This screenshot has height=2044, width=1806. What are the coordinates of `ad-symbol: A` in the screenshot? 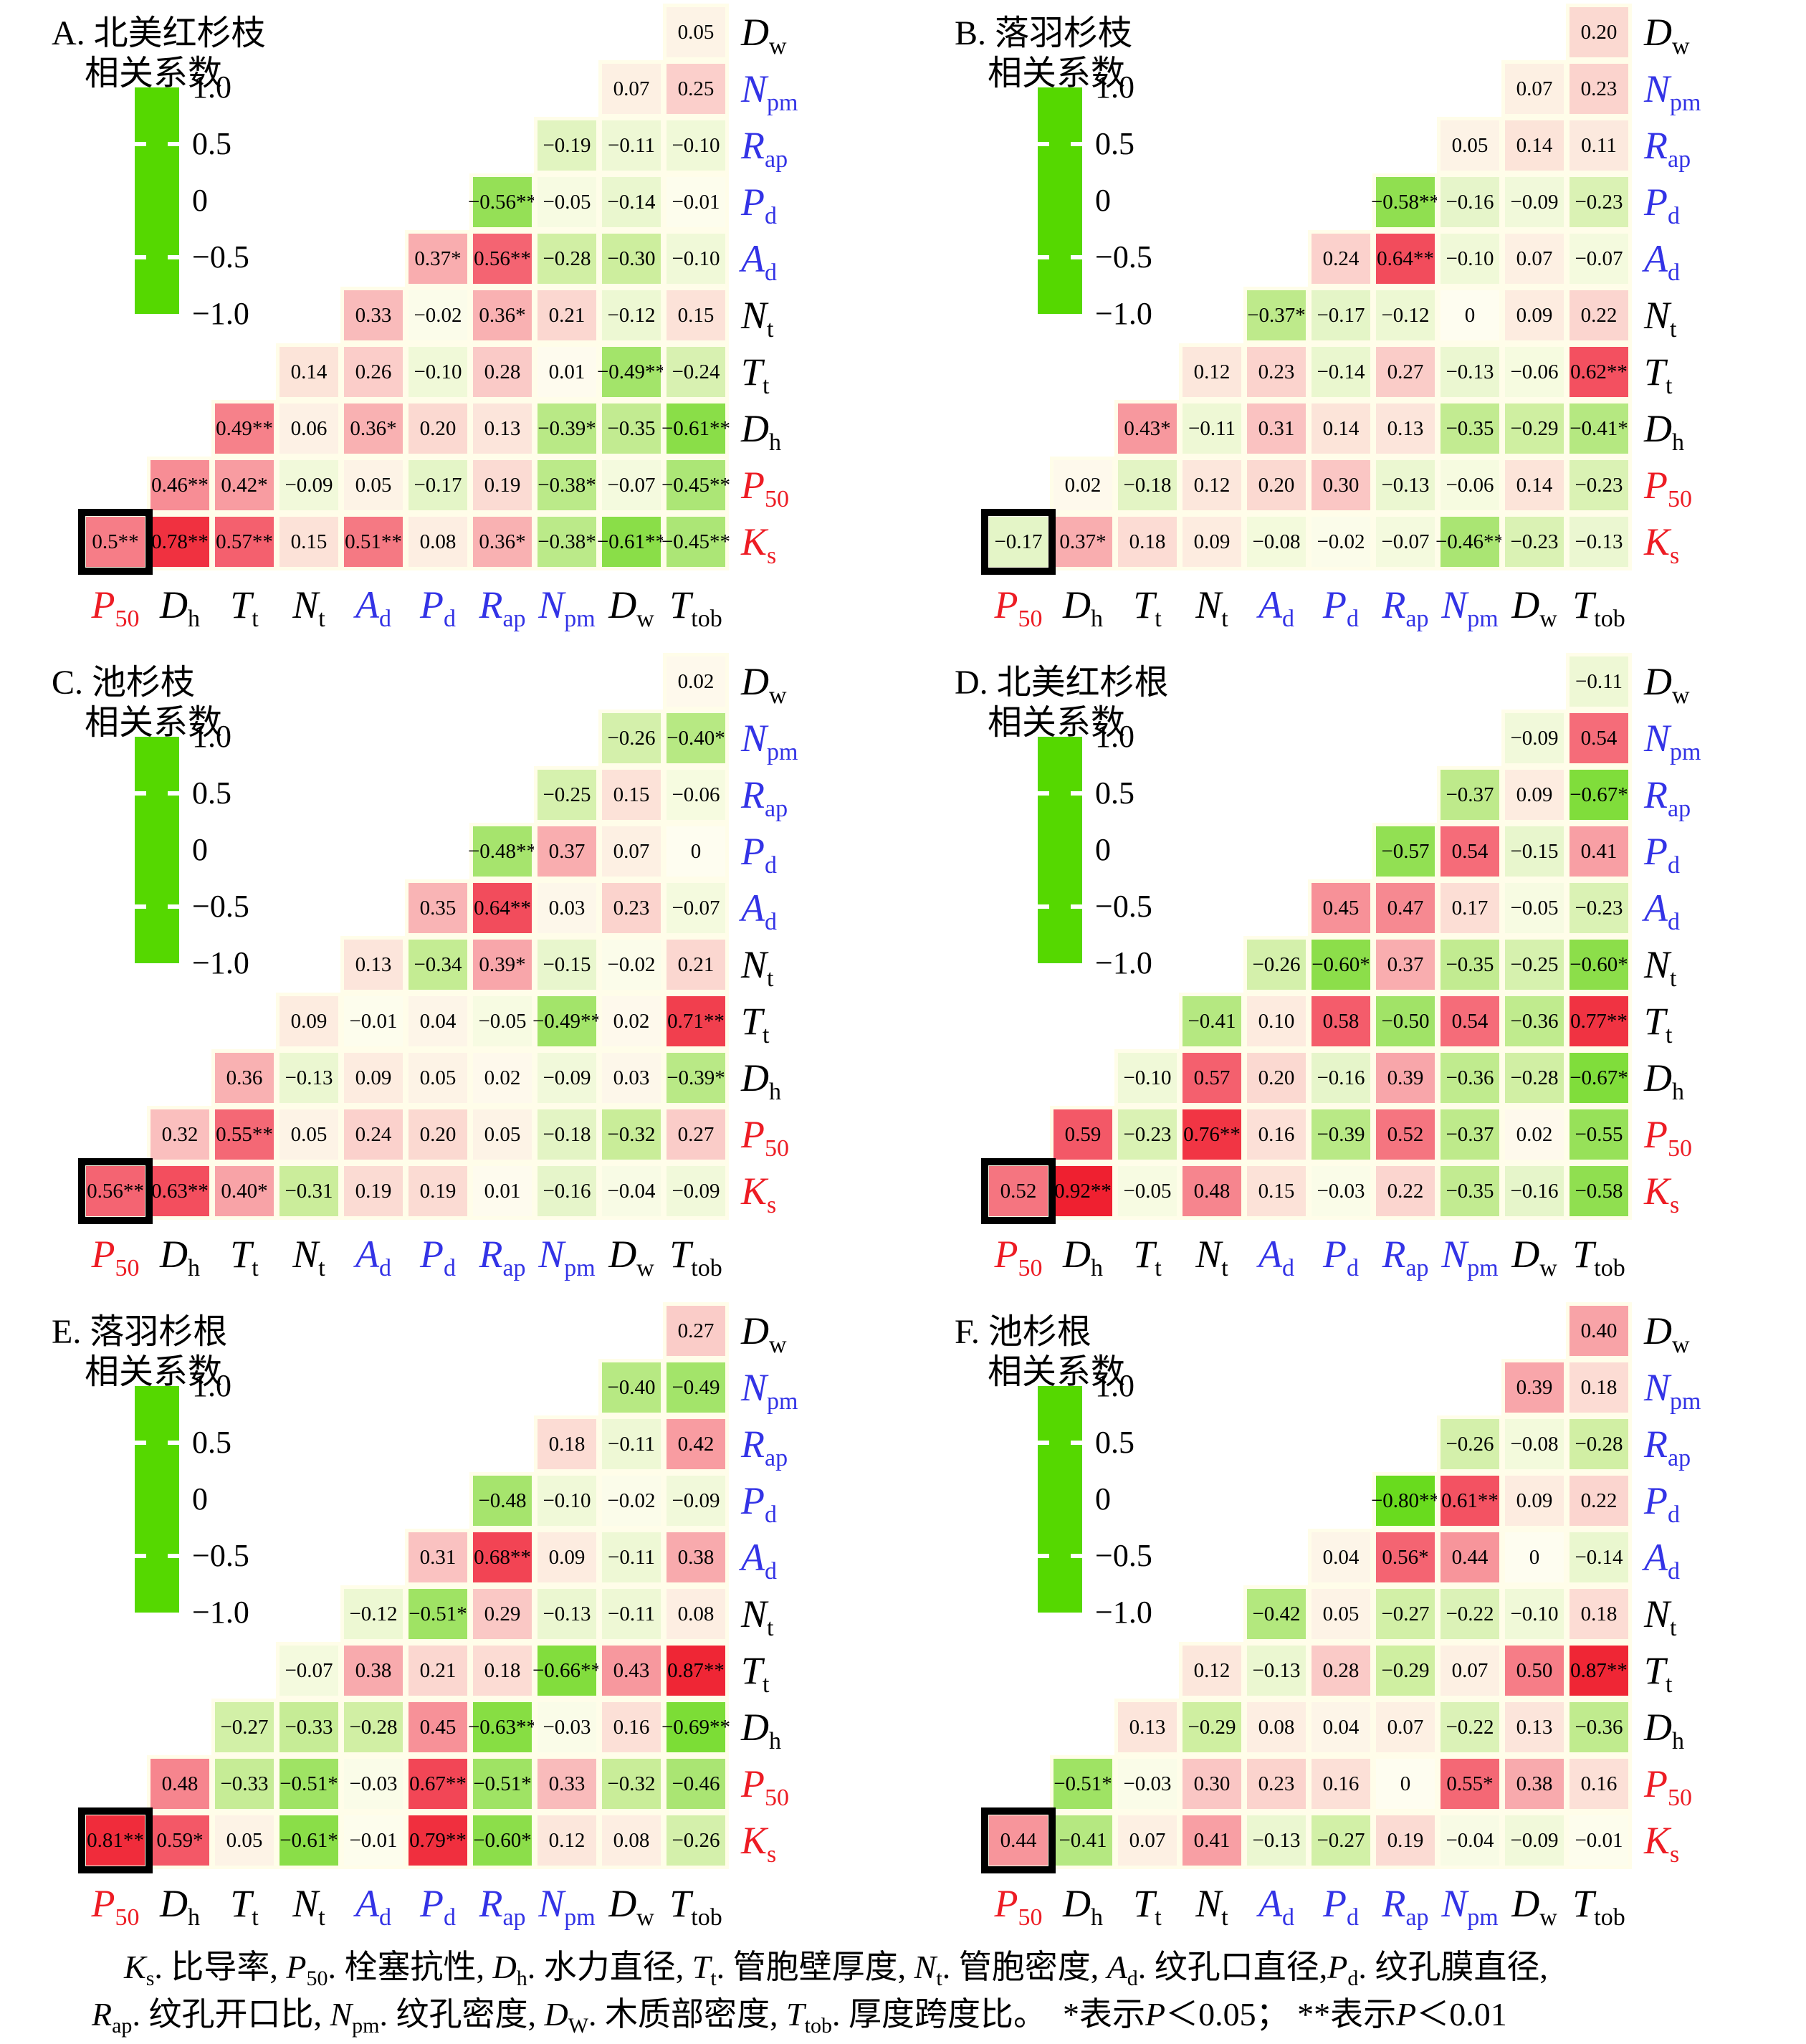 It's located at (367, 604).